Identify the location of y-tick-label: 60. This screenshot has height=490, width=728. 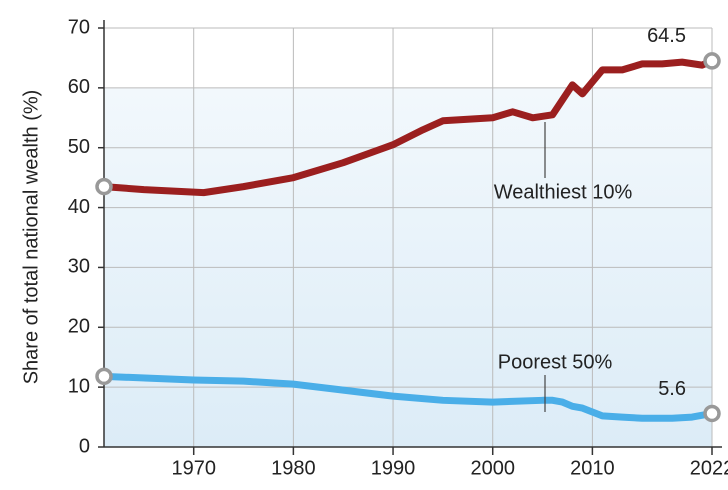
(79, 87).